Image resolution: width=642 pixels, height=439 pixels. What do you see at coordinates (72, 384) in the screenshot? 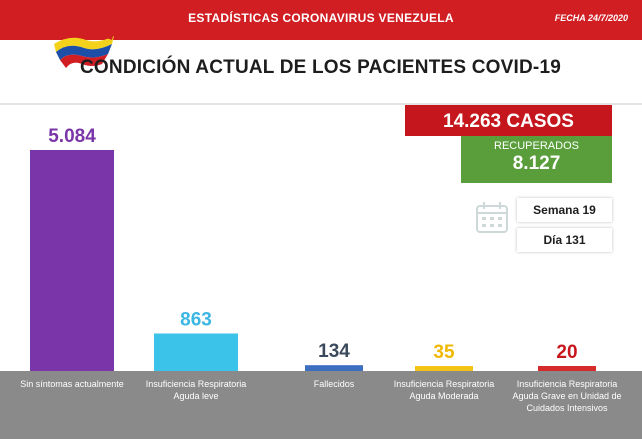
I see `category-label: Sin síntomas actualmente` at bounding box center [72, 384].